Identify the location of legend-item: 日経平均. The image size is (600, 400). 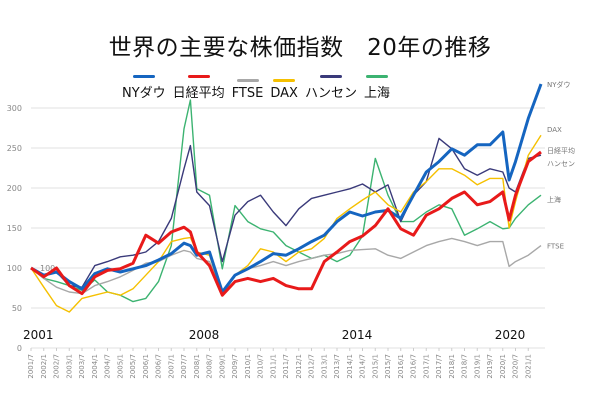
(199, 88).